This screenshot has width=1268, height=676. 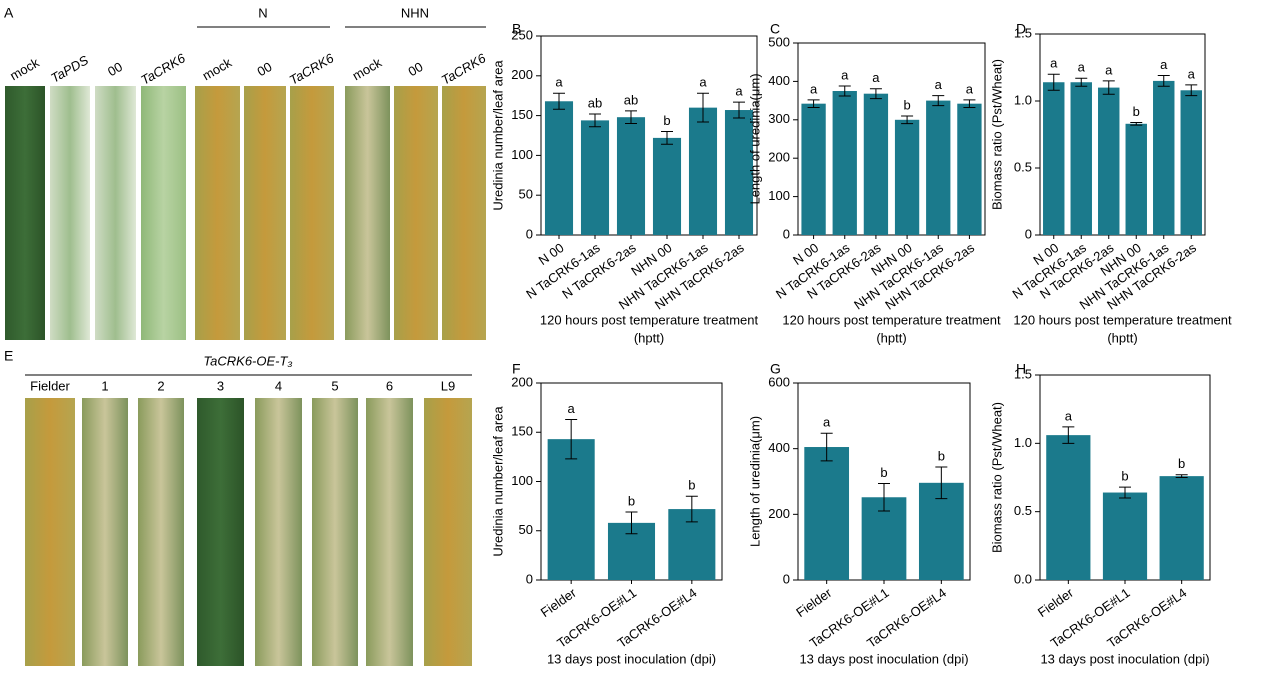 What do you see at coordinates (448, 385) in the screenshot?
I see `photo-label: L9` at bounding box center [448, 385].